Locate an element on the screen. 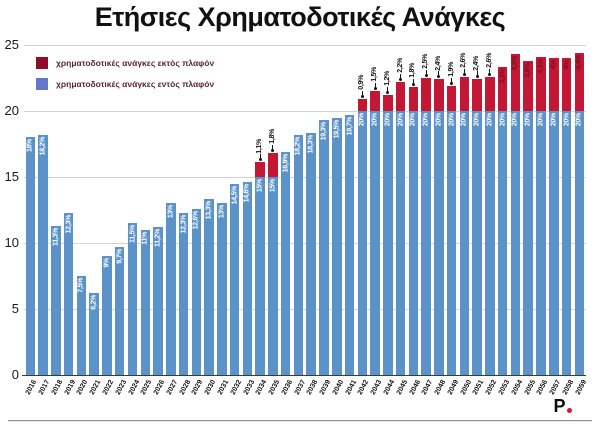  y-tick-label: 25 is located at coordinates (11, 44).